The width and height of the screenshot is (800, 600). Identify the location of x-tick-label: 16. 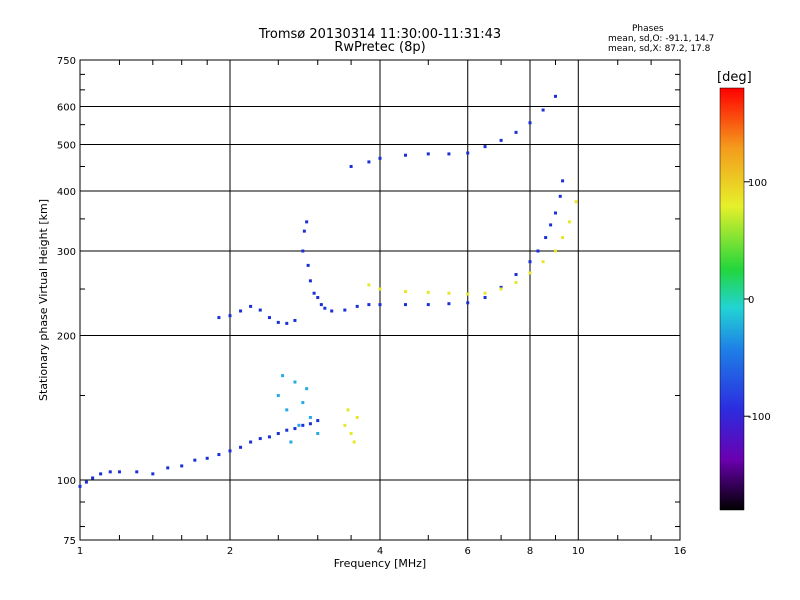
(680, 551).